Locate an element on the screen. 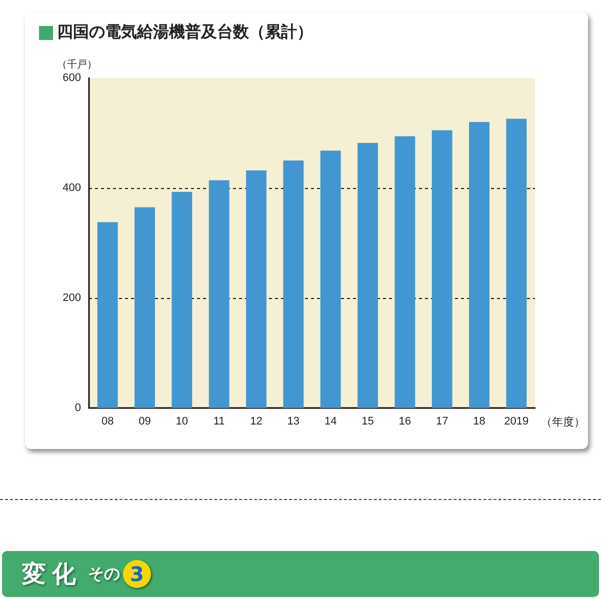  chart-title: 四国の電気給湯機普及台数（累計） is located at coordinates (185, 32).